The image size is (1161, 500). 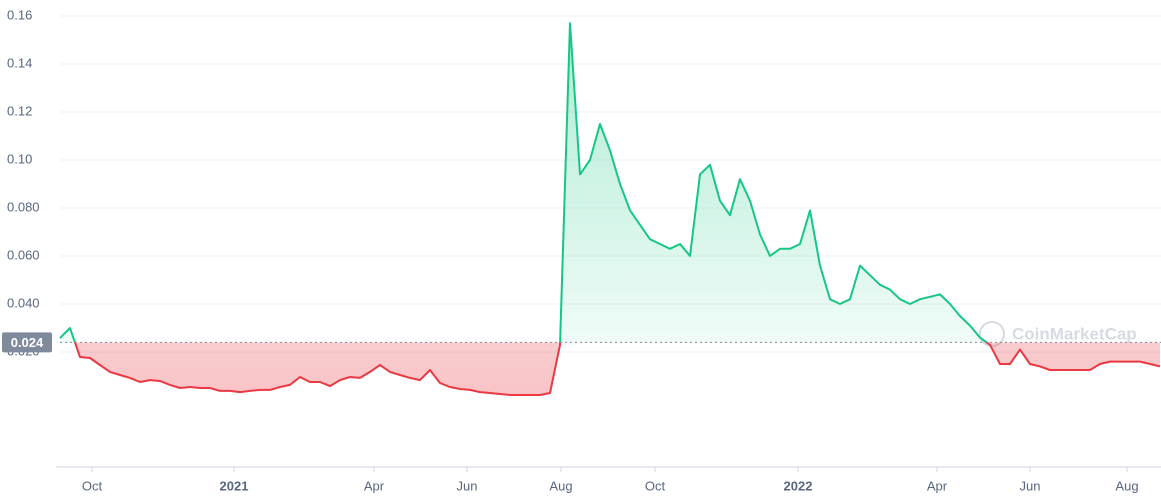 I want to click on y-tick-label: 0.080, so click(x=23, y=206).